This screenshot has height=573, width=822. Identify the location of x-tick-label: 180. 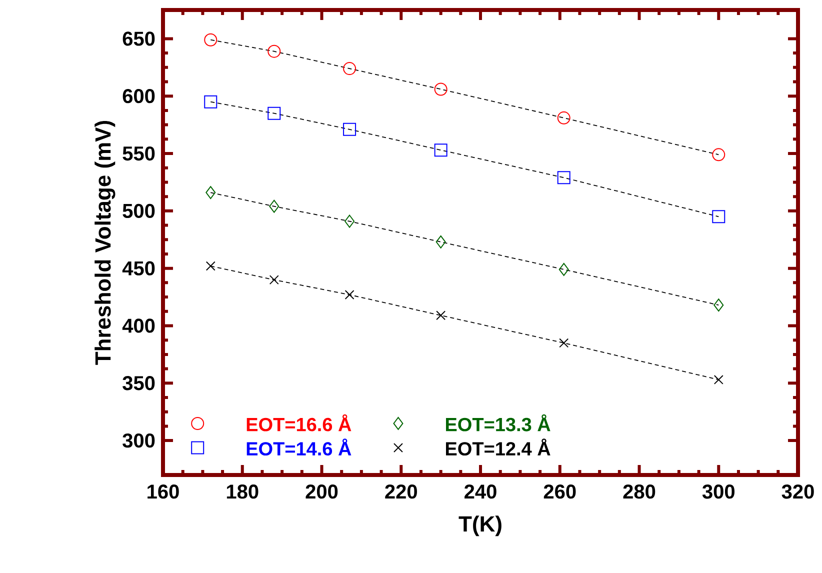
(242, 491).